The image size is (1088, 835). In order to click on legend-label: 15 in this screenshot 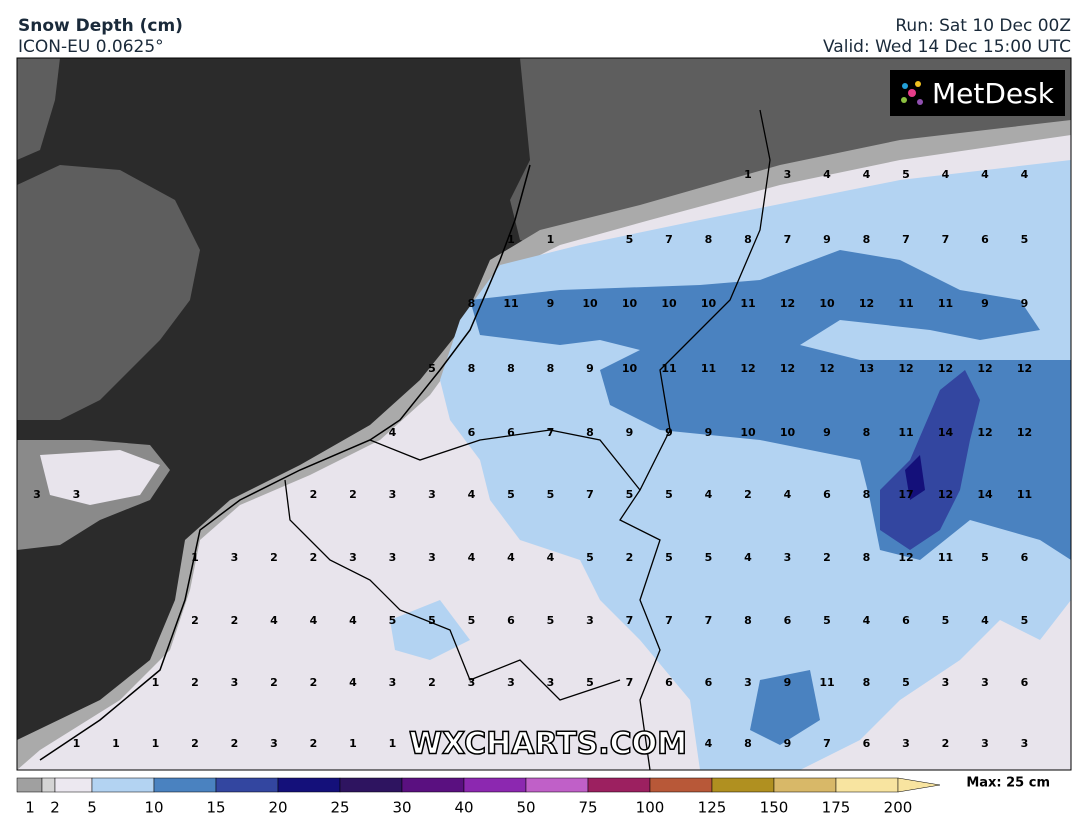, I will do `click(215, 808)`.